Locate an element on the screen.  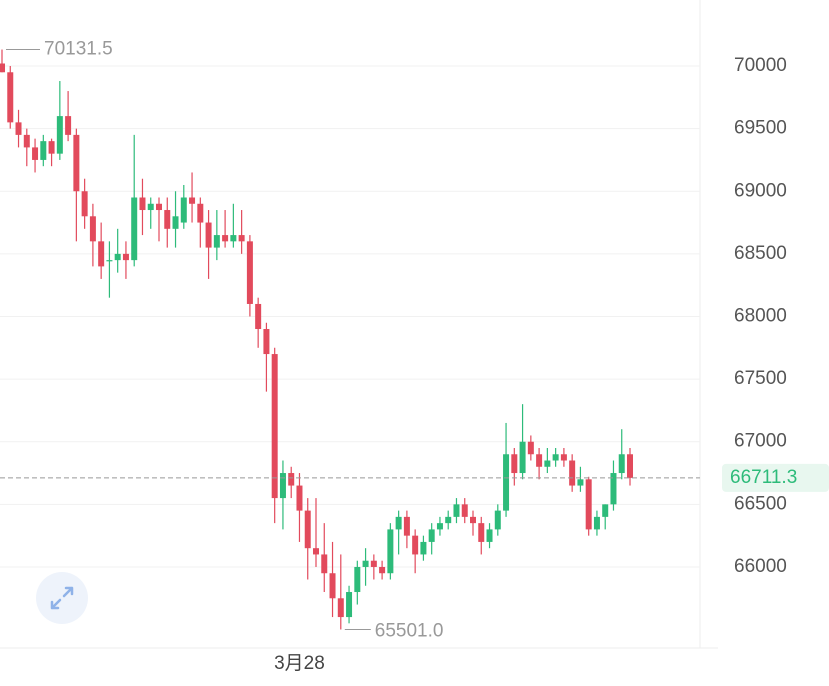
y-tick-label: 67500 is located at coordinates (760, 378).